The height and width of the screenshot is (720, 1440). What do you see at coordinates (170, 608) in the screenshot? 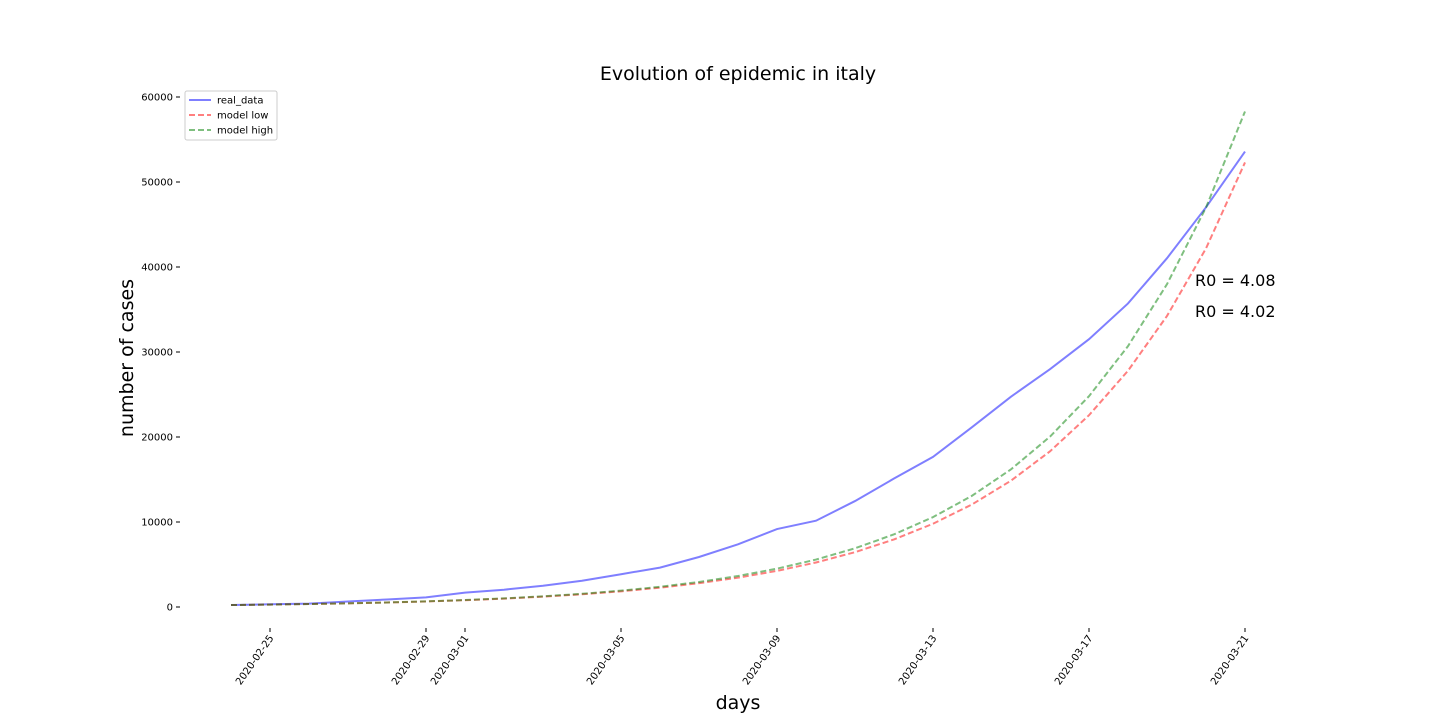
I see `y-tick-label: 0` at bounding box center [170, 608].